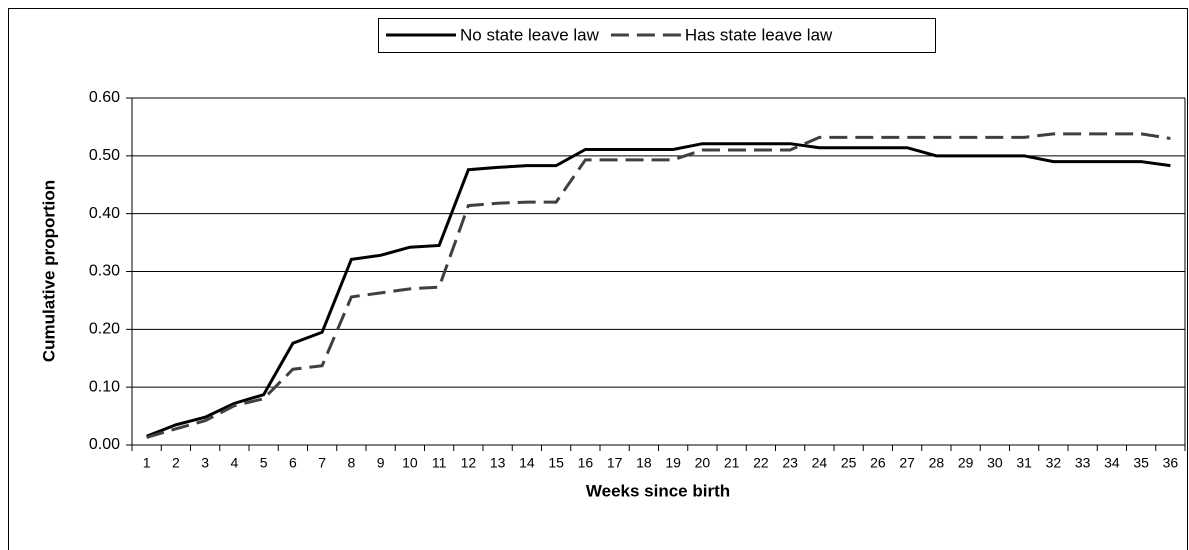 This screenshot has height=550, width=1189. What do you see at coordinates (1141, 463) in the screenshot?
I see `x-tick-label: 35` at bounding box center [1141, 463].